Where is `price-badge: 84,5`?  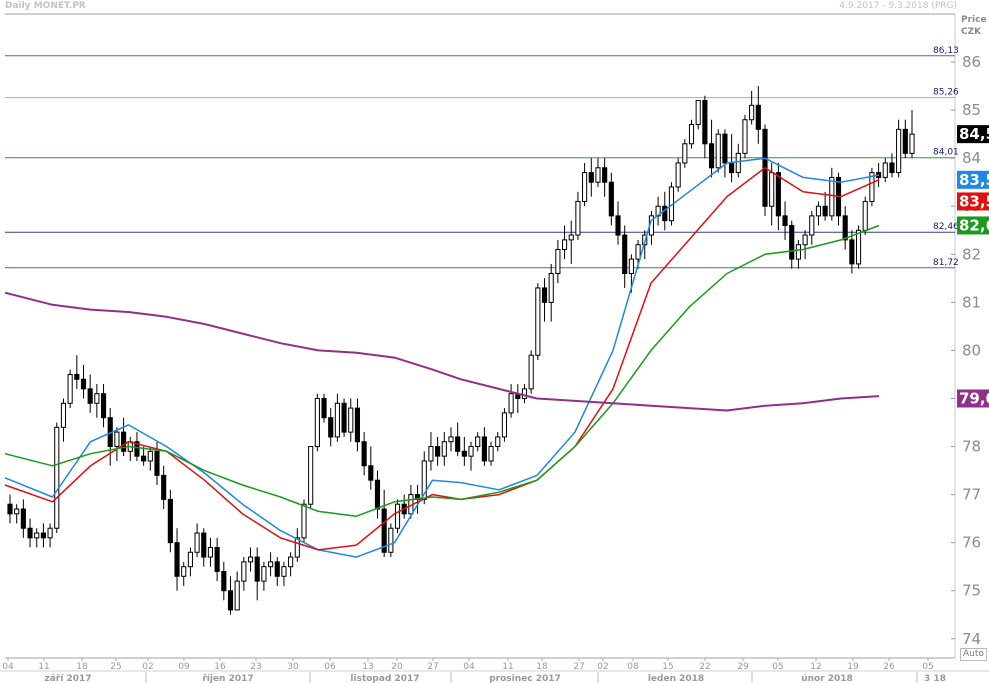 price-badge: 84,5 is located at coordinates (973, 134).